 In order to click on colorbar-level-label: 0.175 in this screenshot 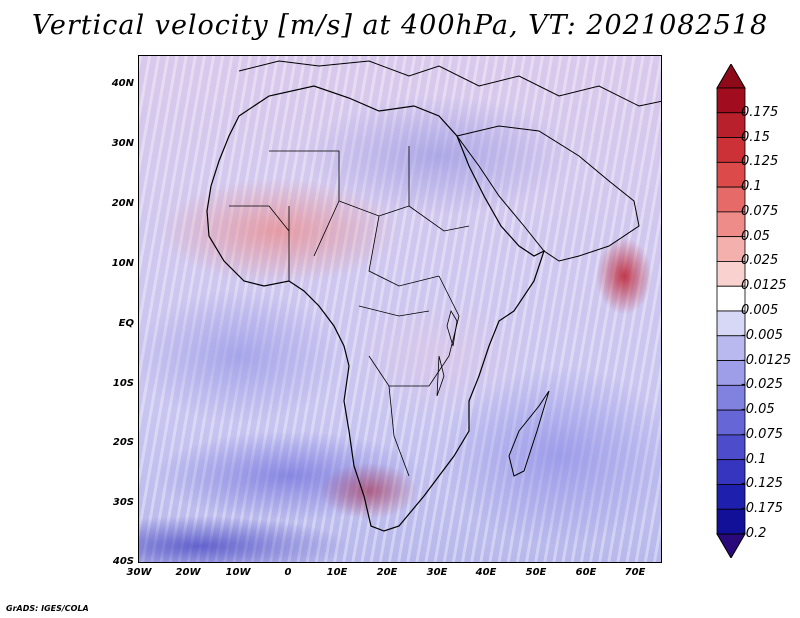, I will do `click(760, 112)`.